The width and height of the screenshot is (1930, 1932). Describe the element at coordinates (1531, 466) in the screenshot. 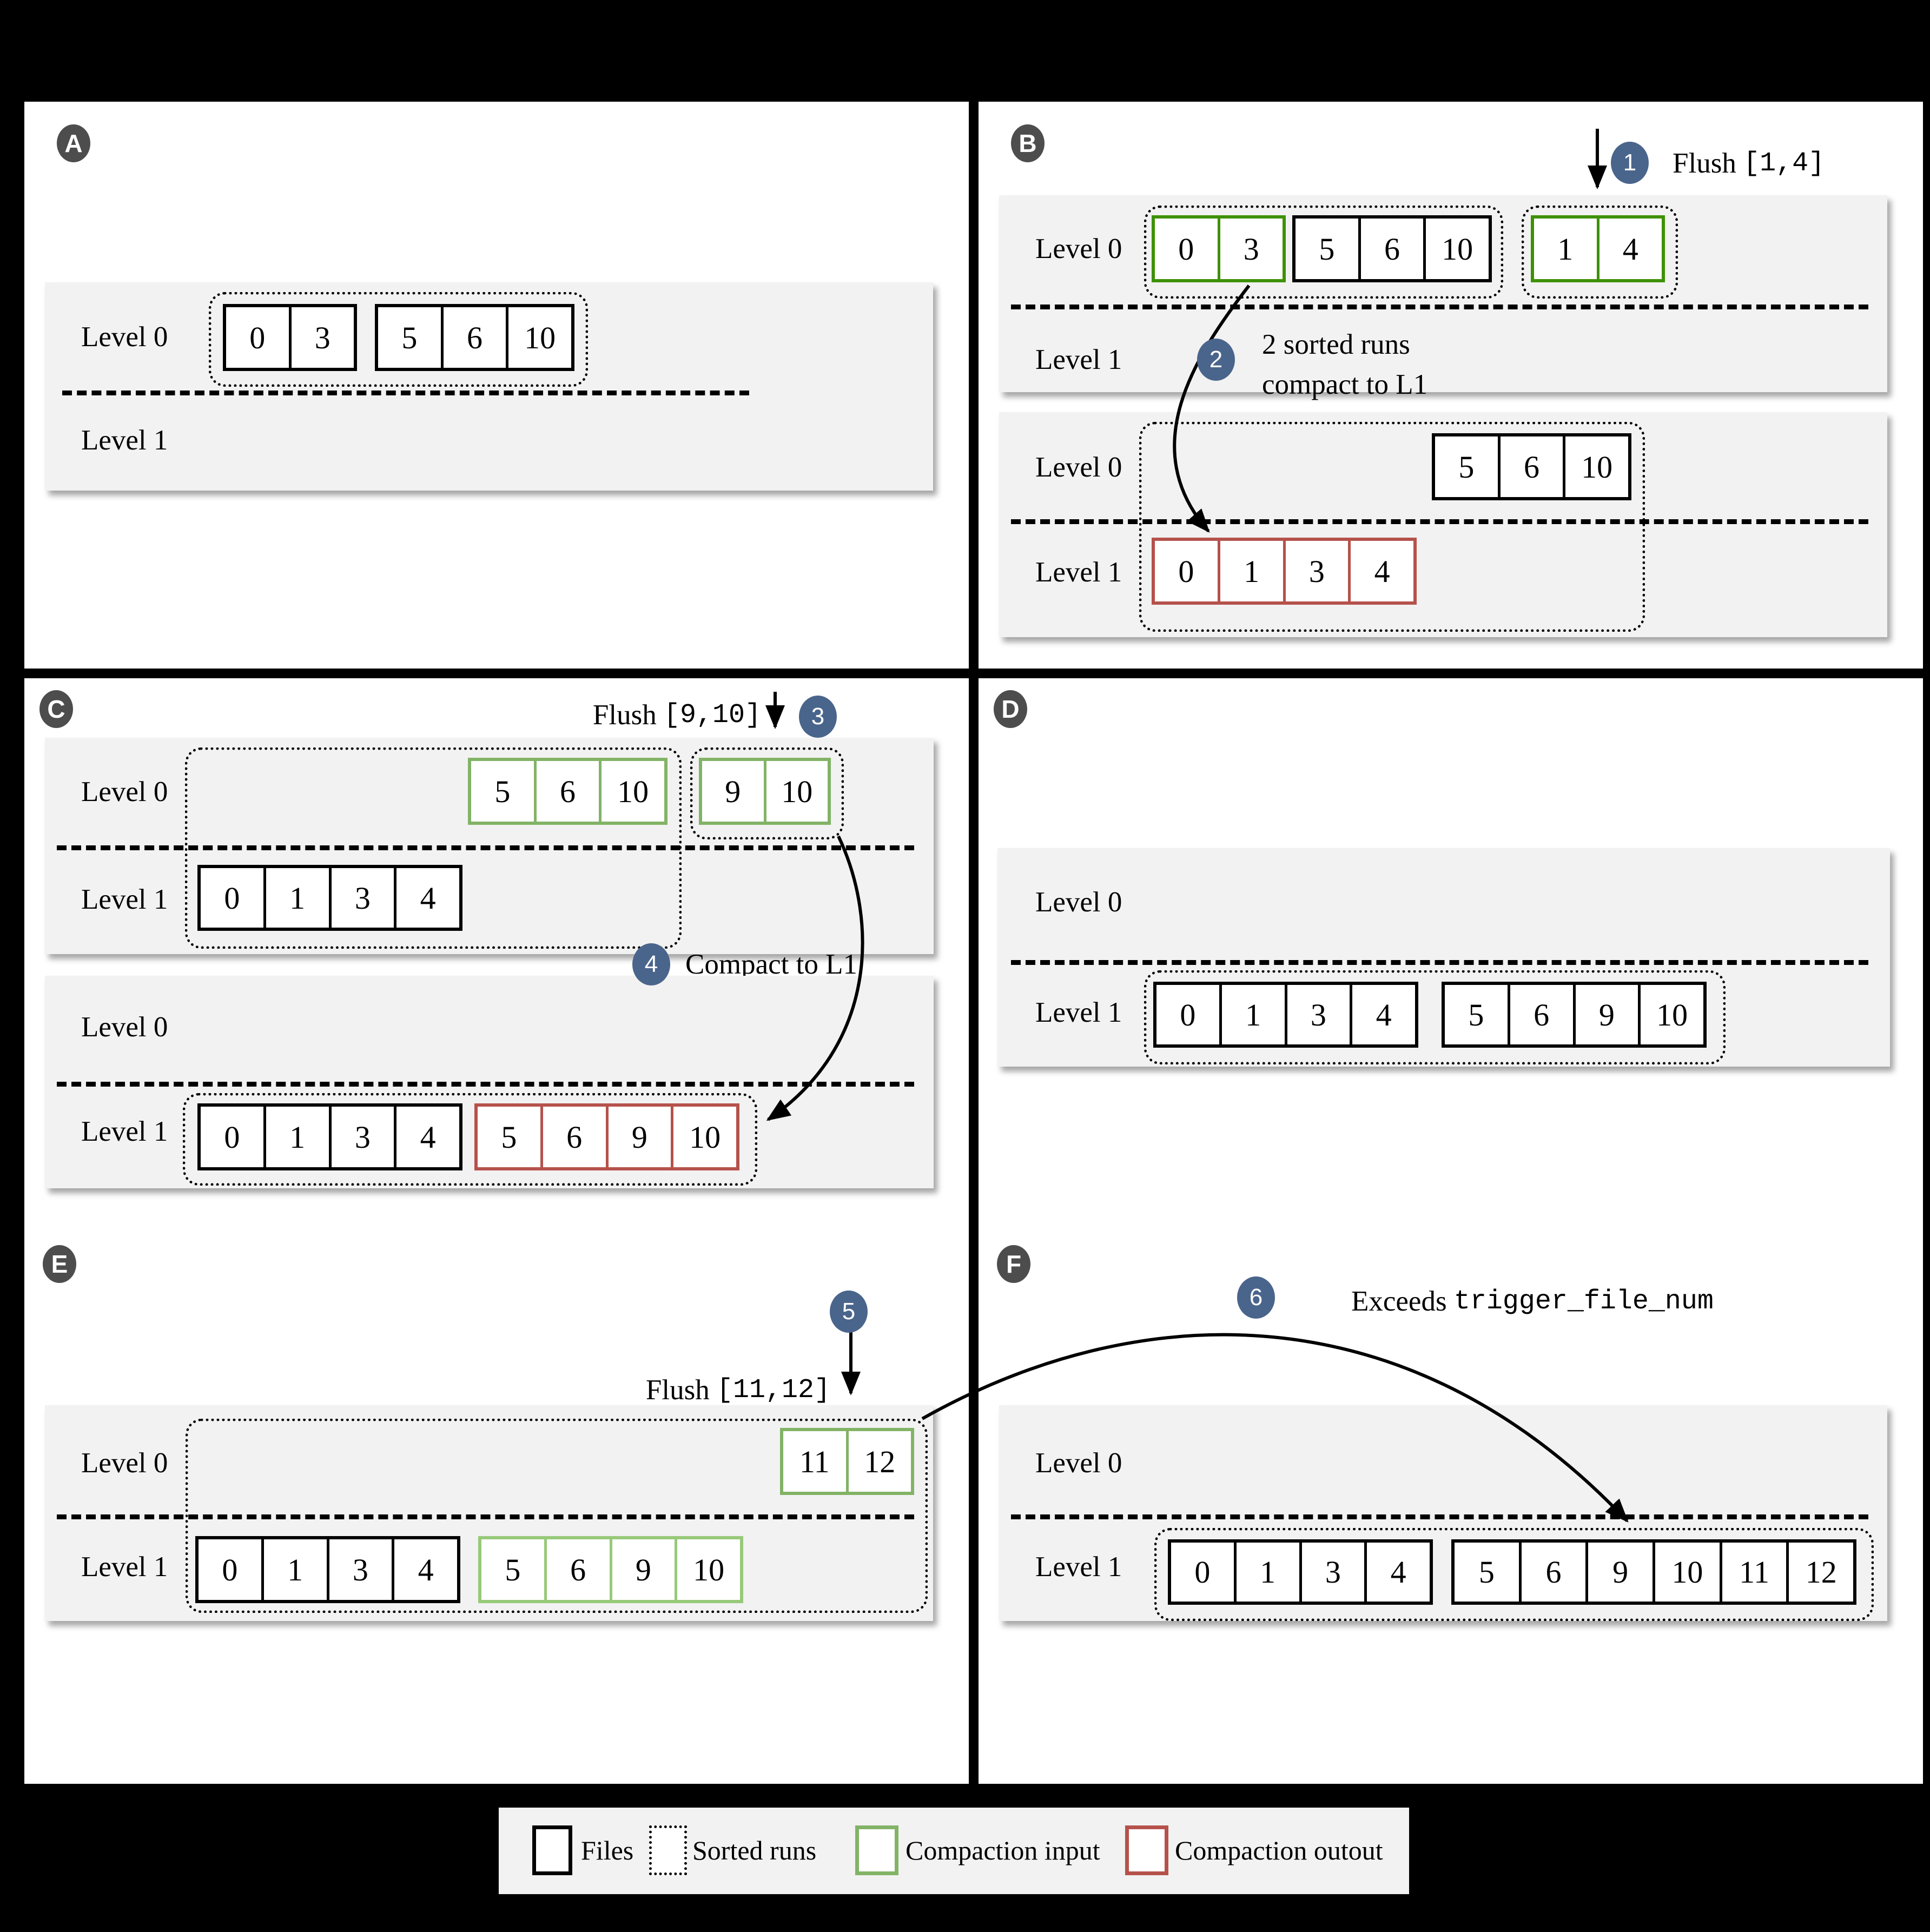

I see `file-run: 5 6 10` at that location.